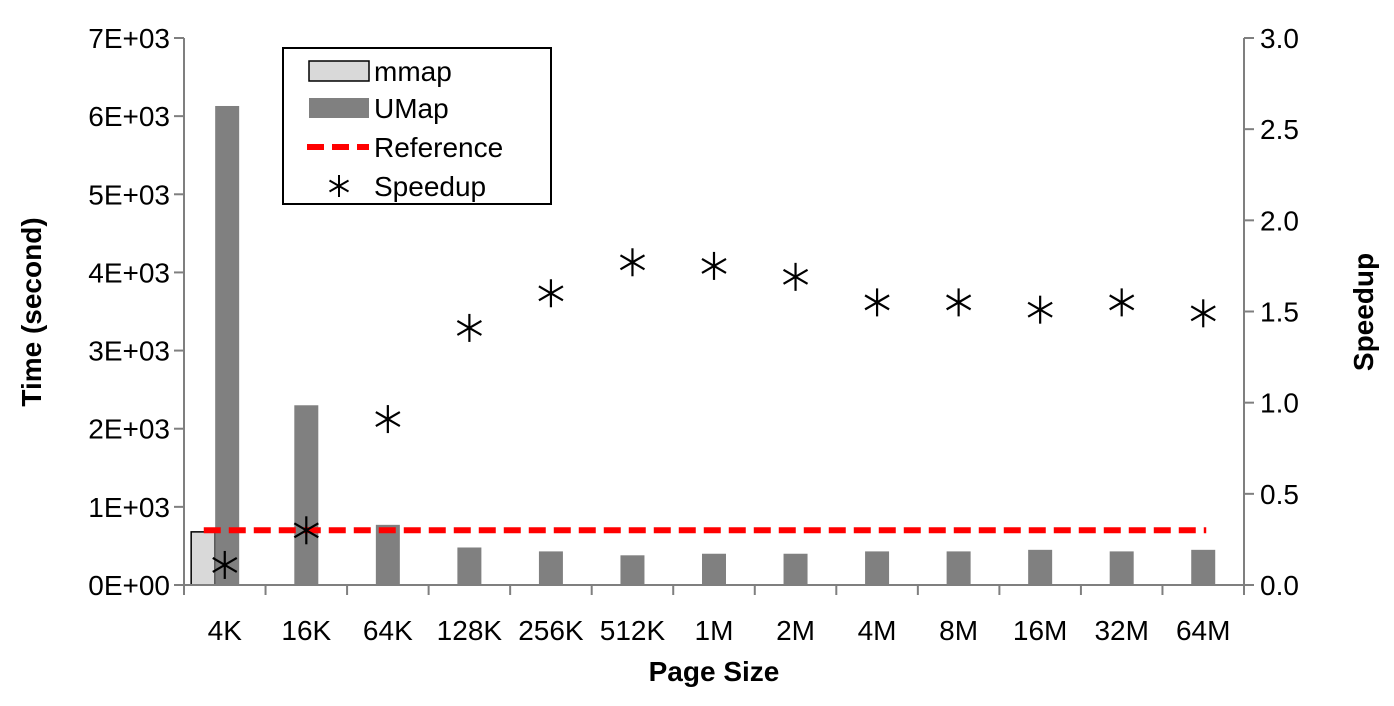 The height and width of the screenshot is (706, 1394). What do you see at coordinates (225, 630) in the screenshot?
I see `x-tick-label: 4K` at bounding box center [225, 630].